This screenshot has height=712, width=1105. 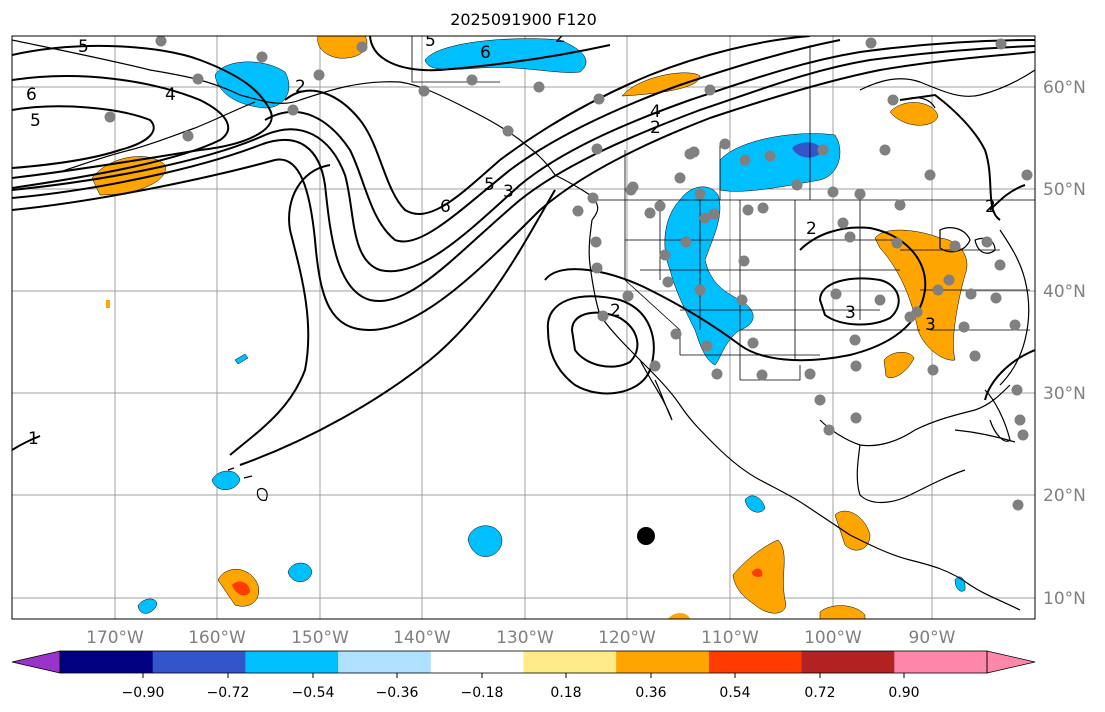 What do you see at coordinates (1064, 496) in the screenshot?
I see `latitude-label: 20°N` at bounding box center [1064, 496].